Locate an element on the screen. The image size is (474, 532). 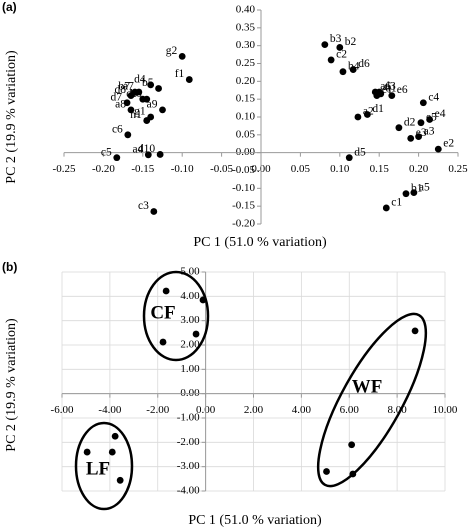
x-tick-label: 0.05 is located at coordinates (301, 169).